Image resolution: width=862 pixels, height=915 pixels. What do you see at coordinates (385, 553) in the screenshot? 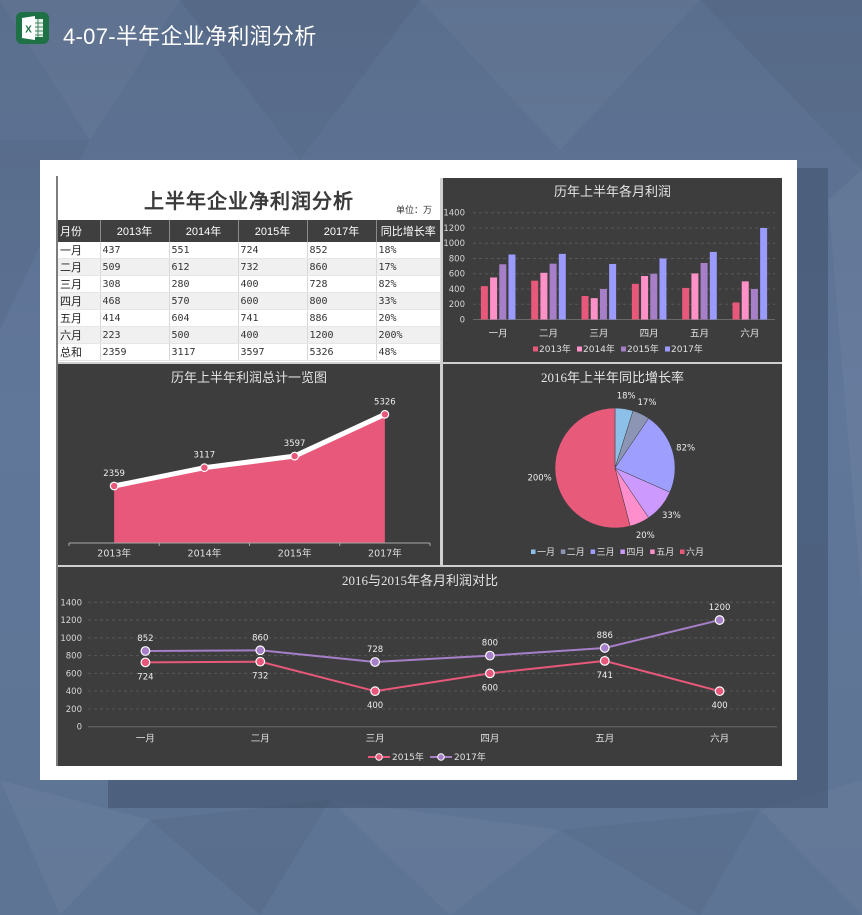
I see `x-category-label: 2017年` at bounding box center [385, 553].